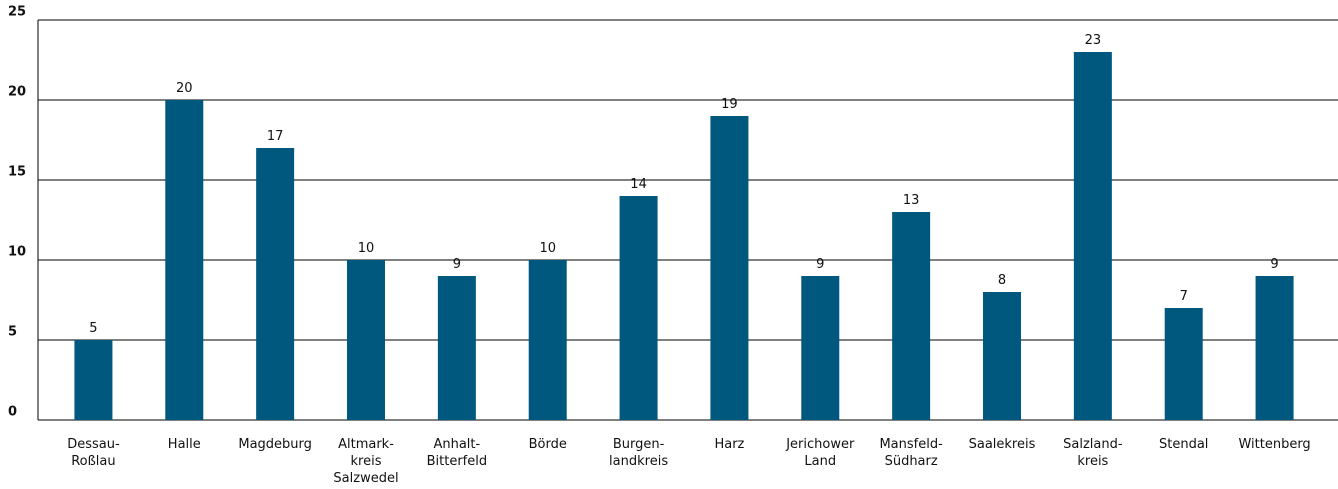 The height and width of the screenshot is (489, 1338). I want to click on x-tick-label: Mansfeld-Südharz, so click(911, 453).